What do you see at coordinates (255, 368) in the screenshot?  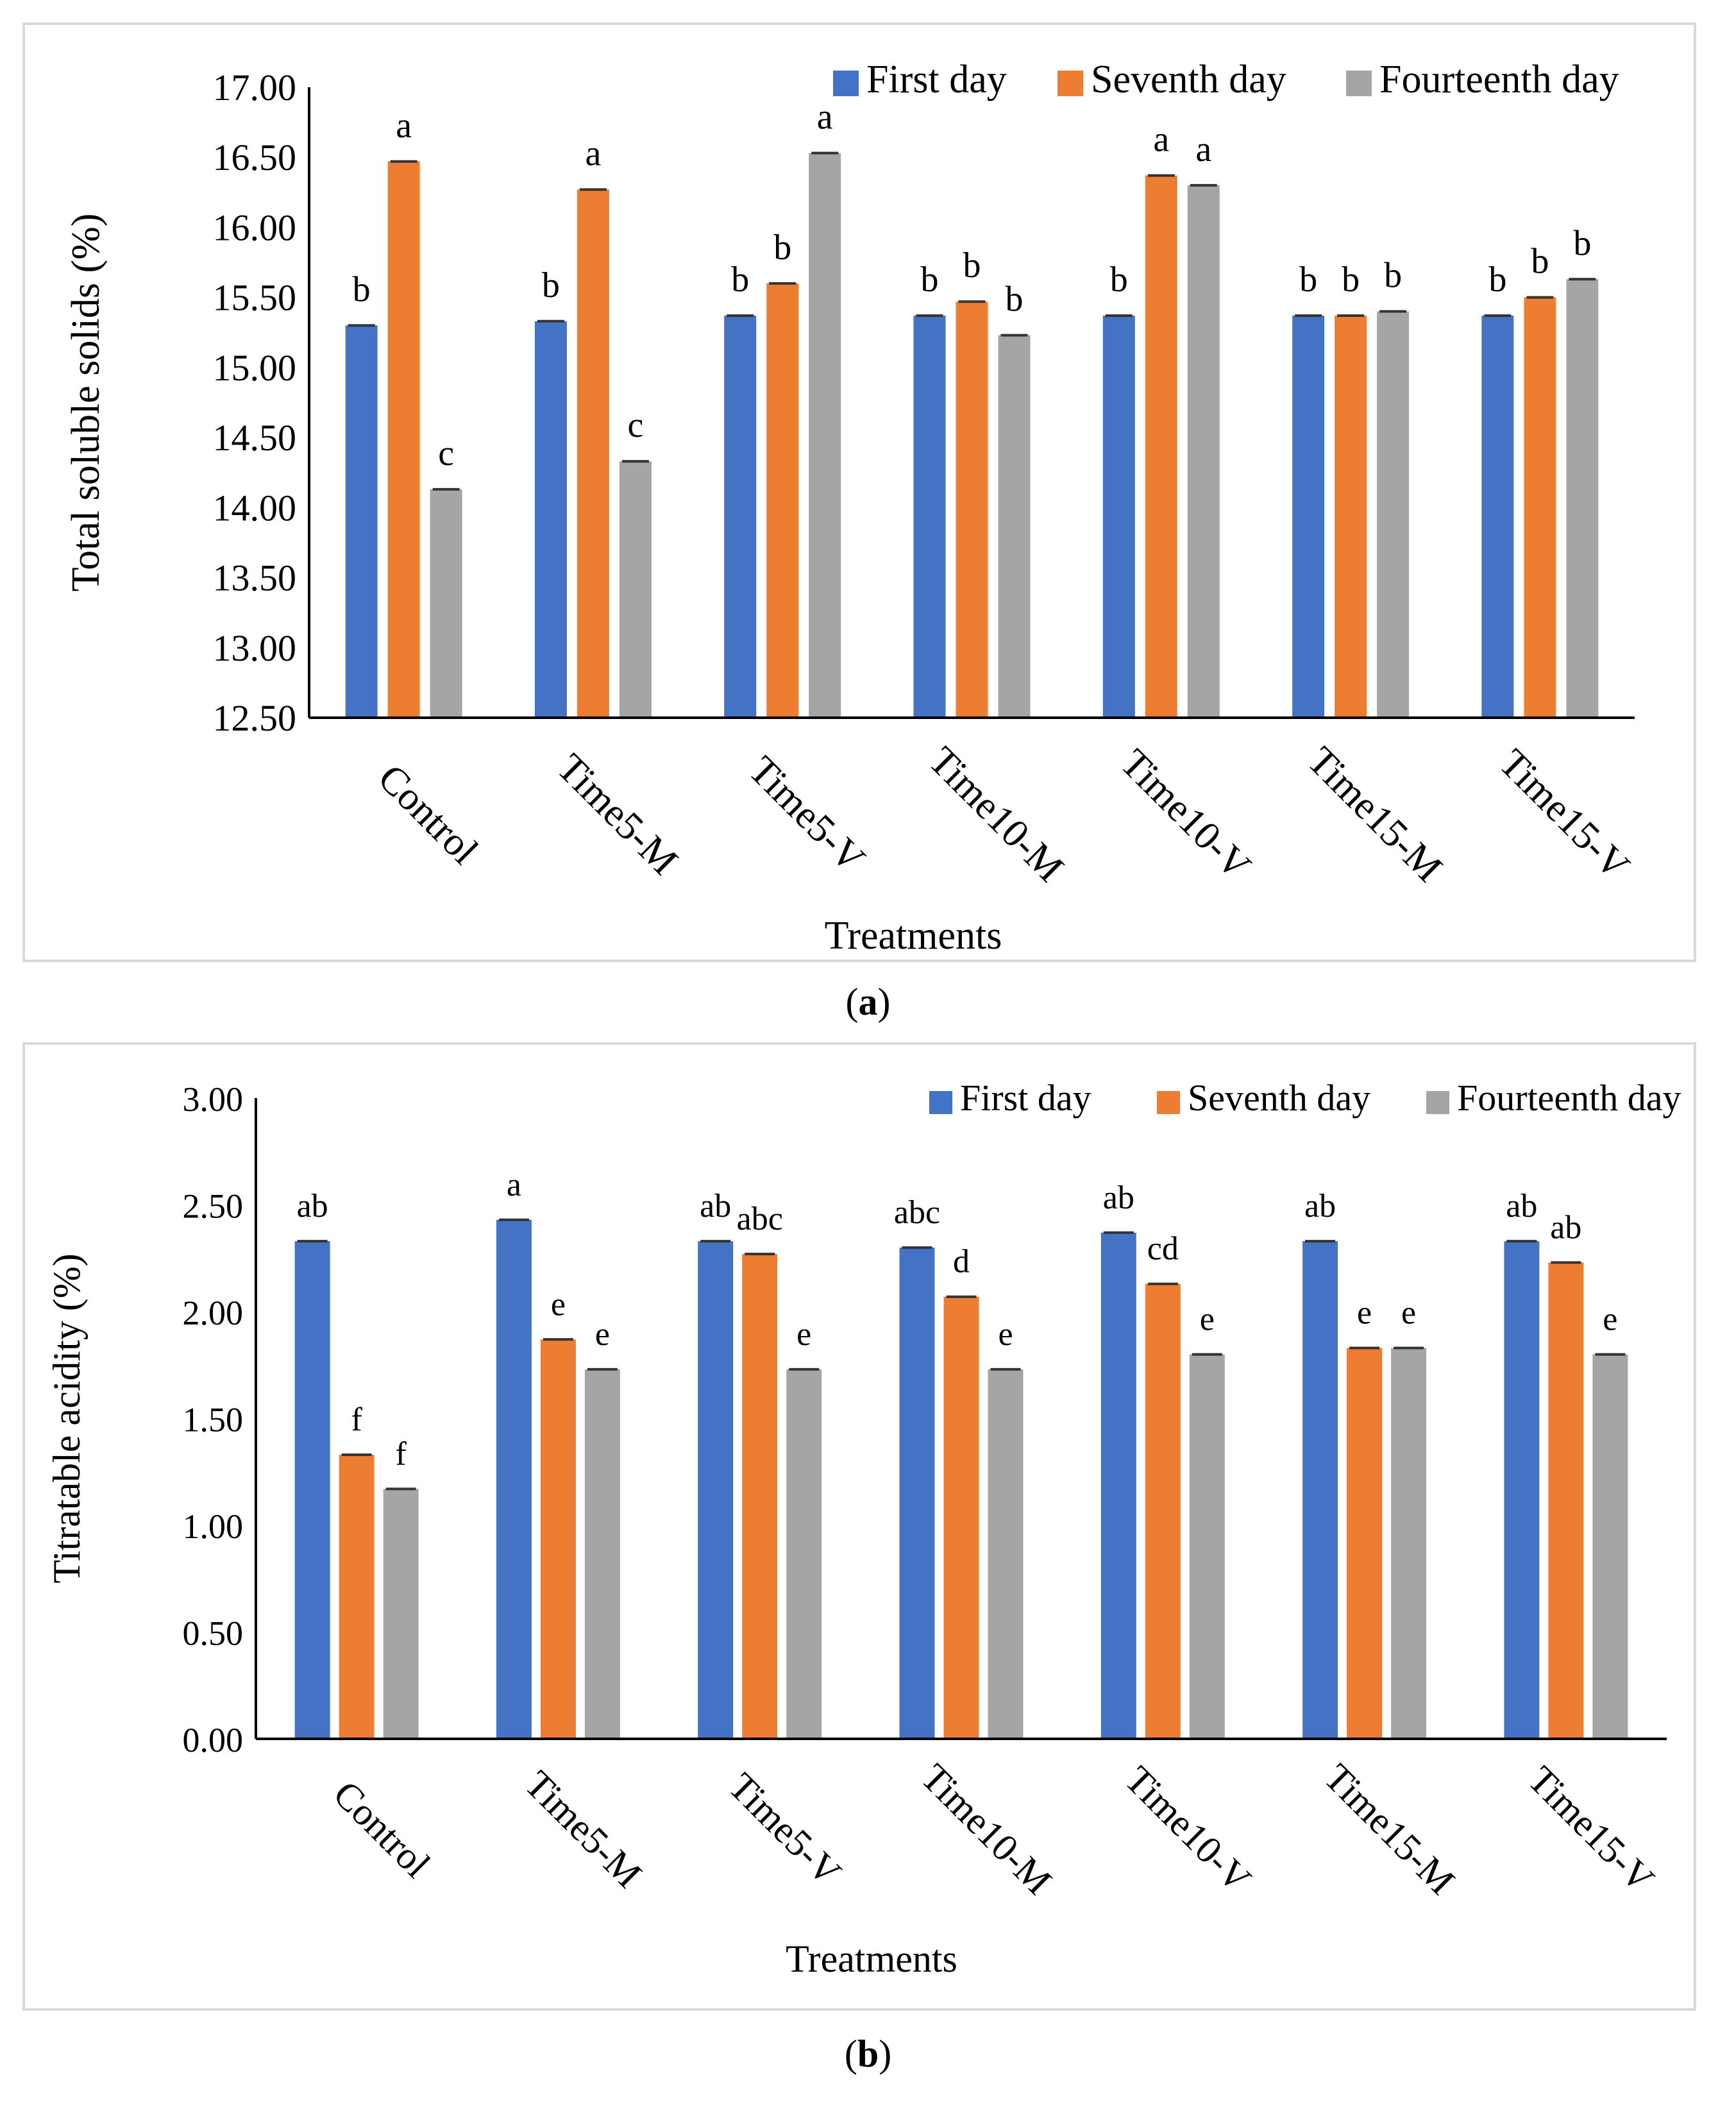 I see `y-tick-label: 15.00` at bounding box center [255, 368].